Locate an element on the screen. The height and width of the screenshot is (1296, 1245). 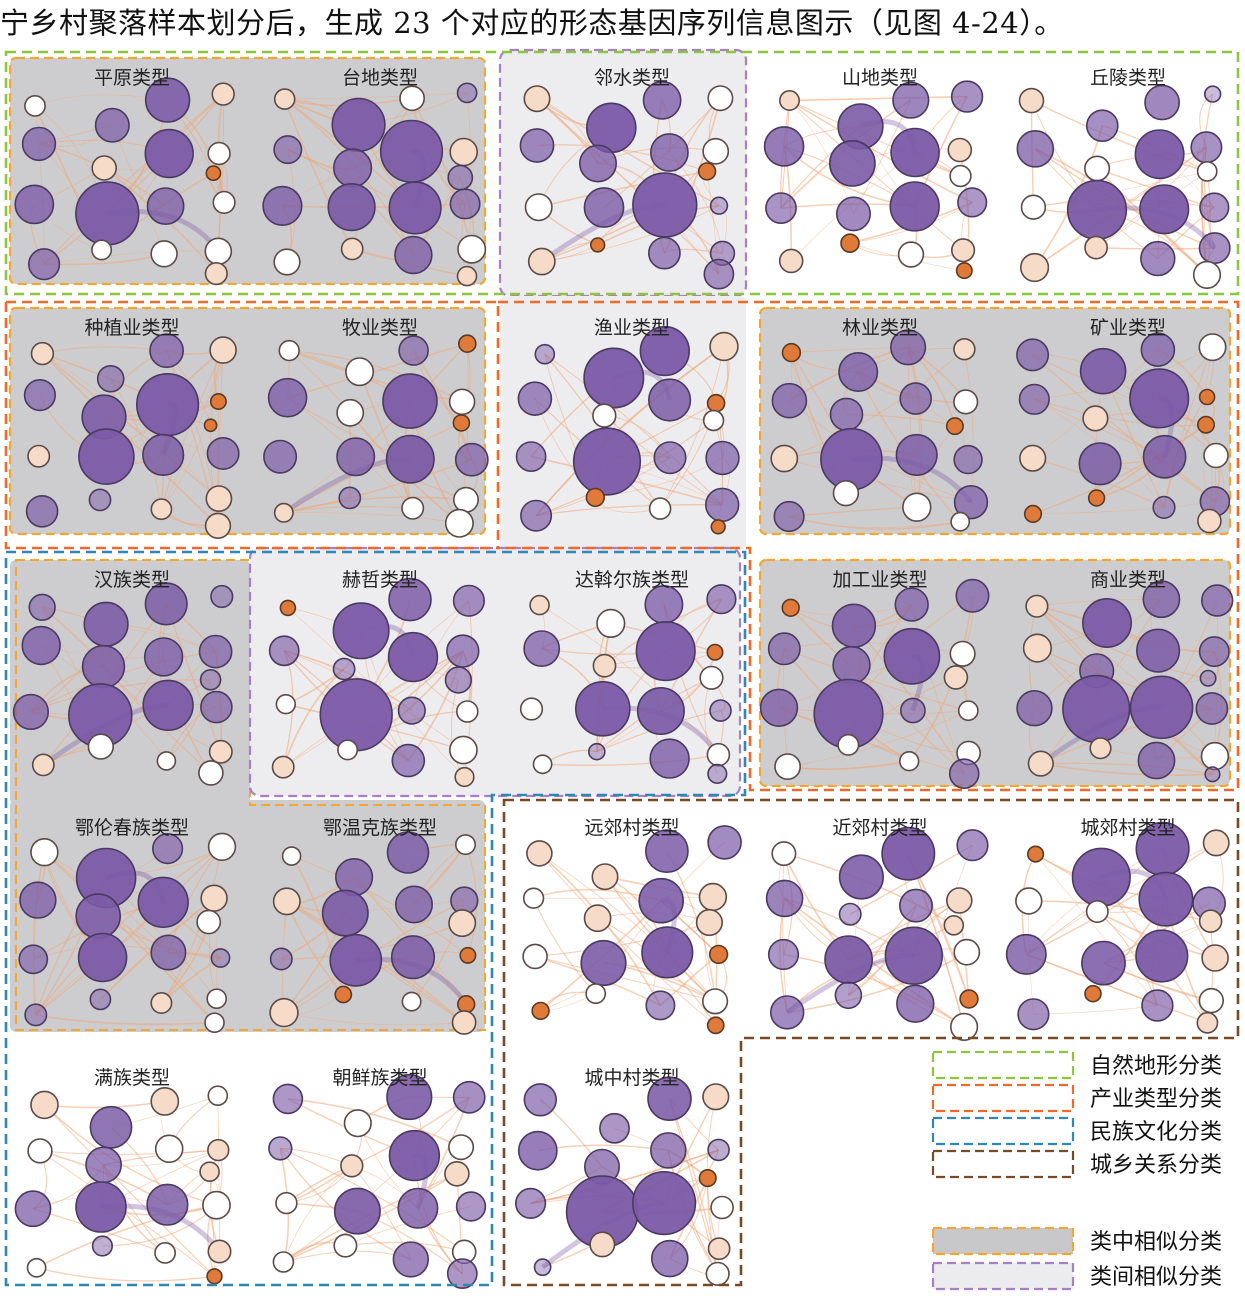
panel-title: 近郊村类型 is located at coordinates (879, 828).